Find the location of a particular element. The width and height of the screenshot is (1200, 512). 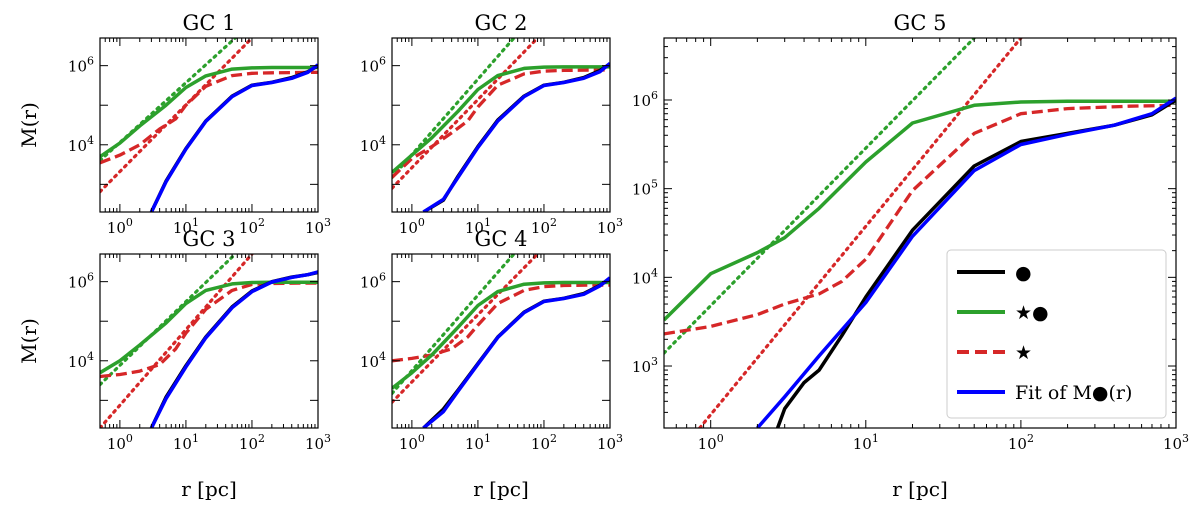

y-tick-label: 10⁵ is located at coordinates (645, 188).